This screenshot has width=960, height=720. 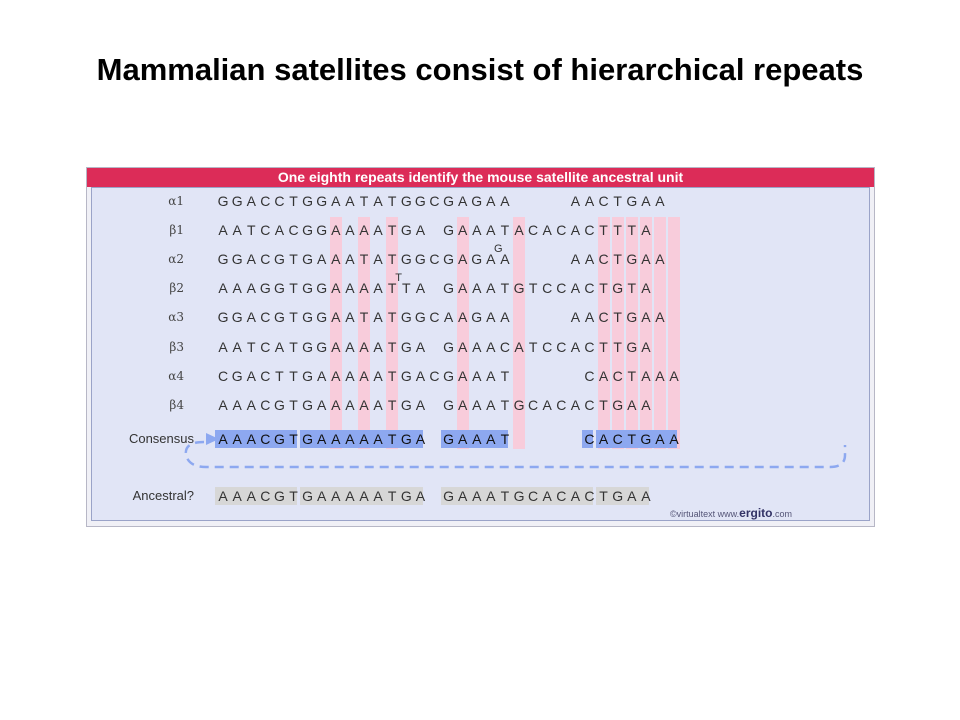 I want to click on copyright-notice: ©virtualtext www.ergito.com, so click(x=731, y=513).